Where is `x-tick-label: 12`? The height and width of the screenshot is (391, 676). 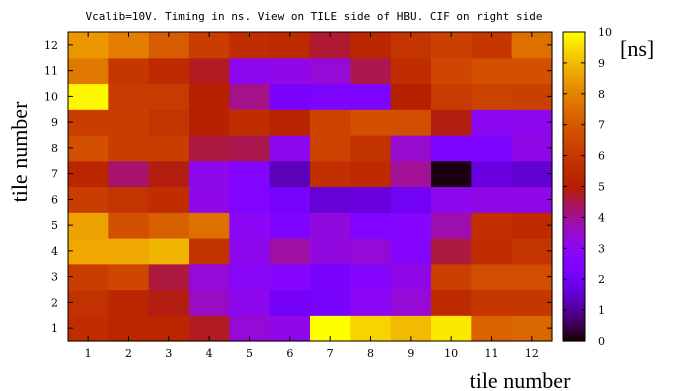
x-tick-label: 12 is located at coordinates (532, 353).